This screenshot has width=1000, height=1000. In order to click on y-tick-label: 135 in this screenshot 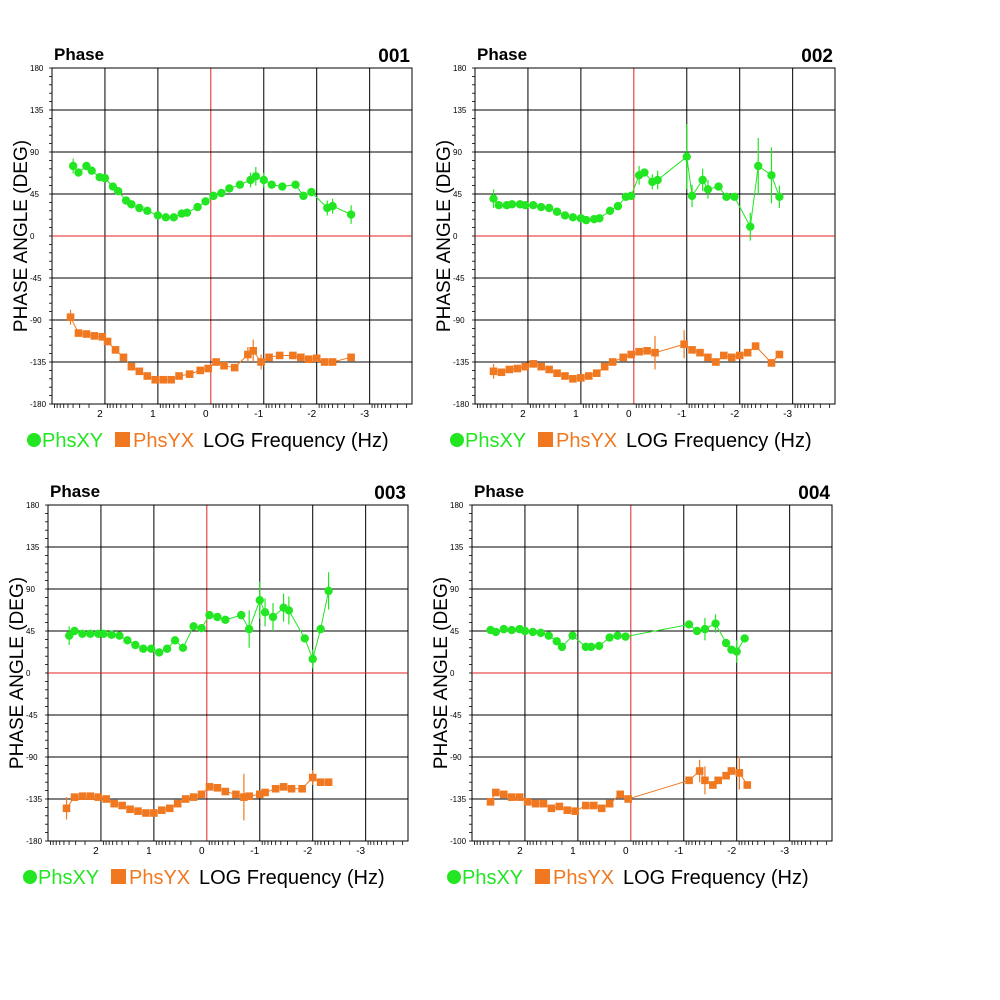, I will do `click(37, 110)`.